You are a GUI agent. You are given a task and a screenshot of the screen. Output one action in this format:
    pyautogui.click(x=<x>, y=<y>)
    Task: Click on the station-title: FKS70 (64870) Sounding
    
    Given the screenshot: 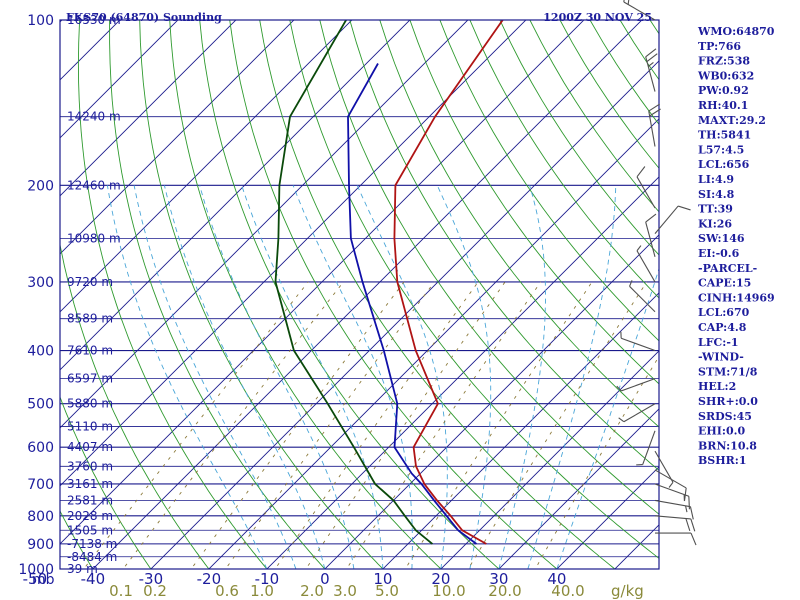 What is the action you would take?
    pyautogui.click(x=144, y=17)
    